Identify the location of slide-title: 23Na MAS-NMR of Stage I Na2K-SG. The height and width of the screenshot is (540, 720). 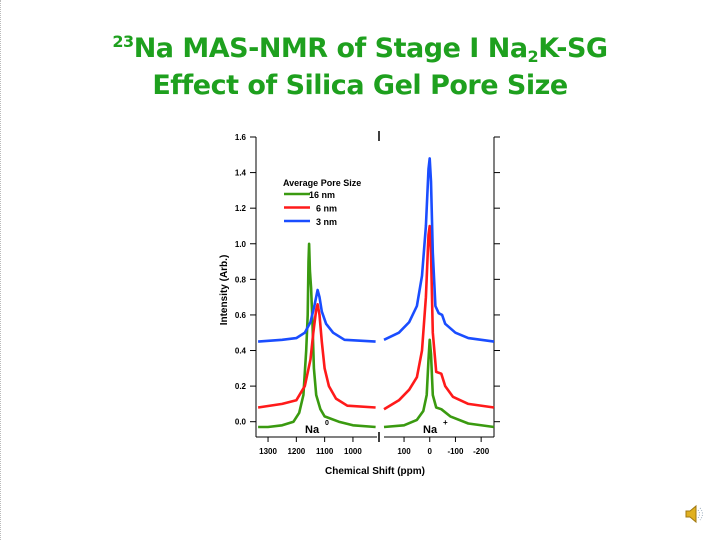
(360, 49).